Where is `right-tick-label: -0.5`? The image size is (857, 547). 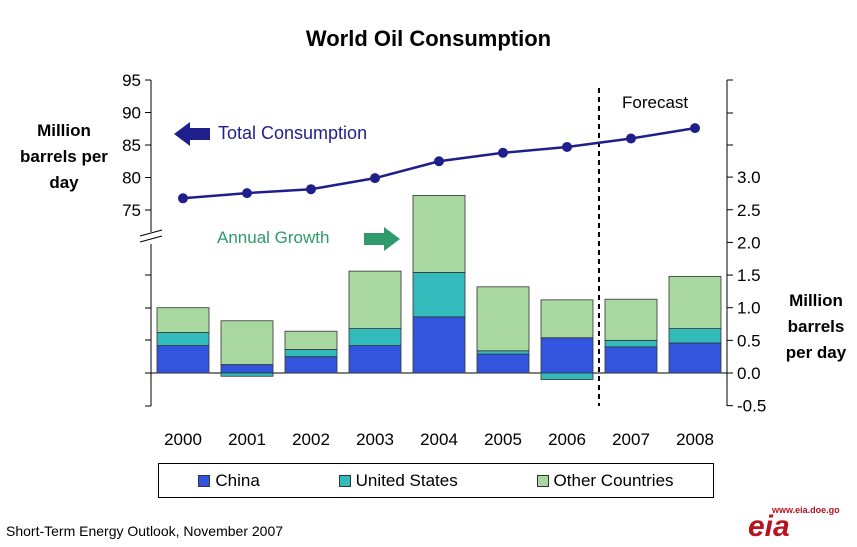 right-tick-label: -0.5 is located at coordinates (751, 406).